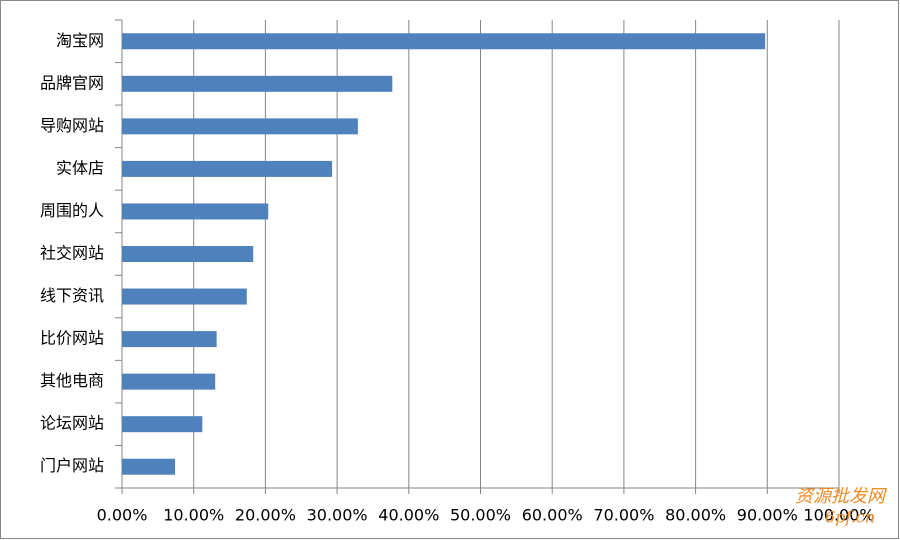  Describe the element at coordinates (72, 210) in the screenshot. I see `y-tick-label: 周围的人` at that location.